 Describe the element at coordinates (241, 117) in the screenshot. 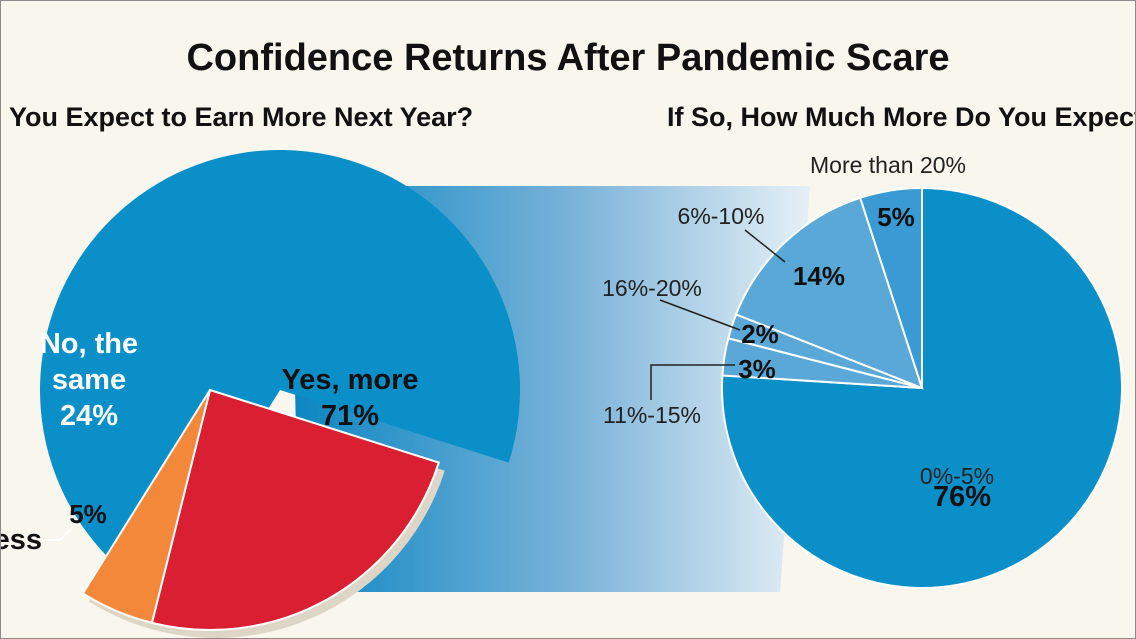

I see `left-subtitle: You Expect to Earn More Next Year?` at that location.